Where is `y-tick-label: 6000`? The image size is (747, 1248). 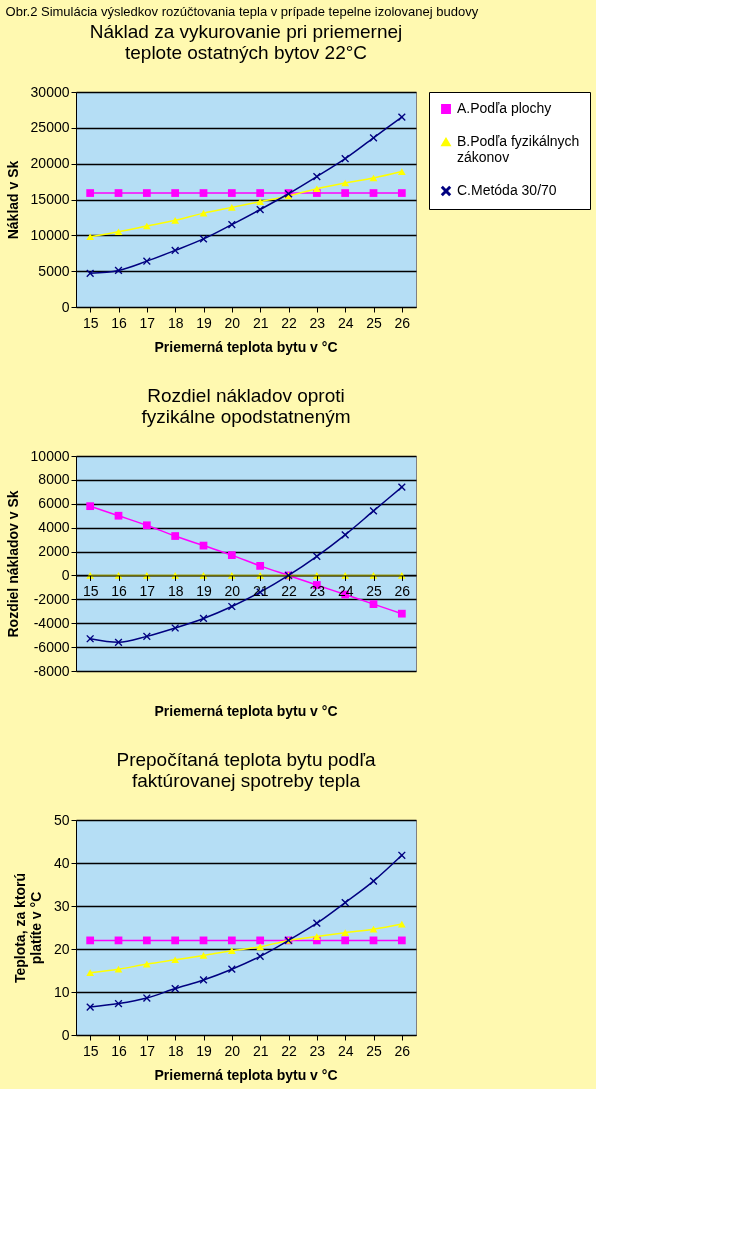
y-tick-label: 6000 is located at coordinates (54, 503).